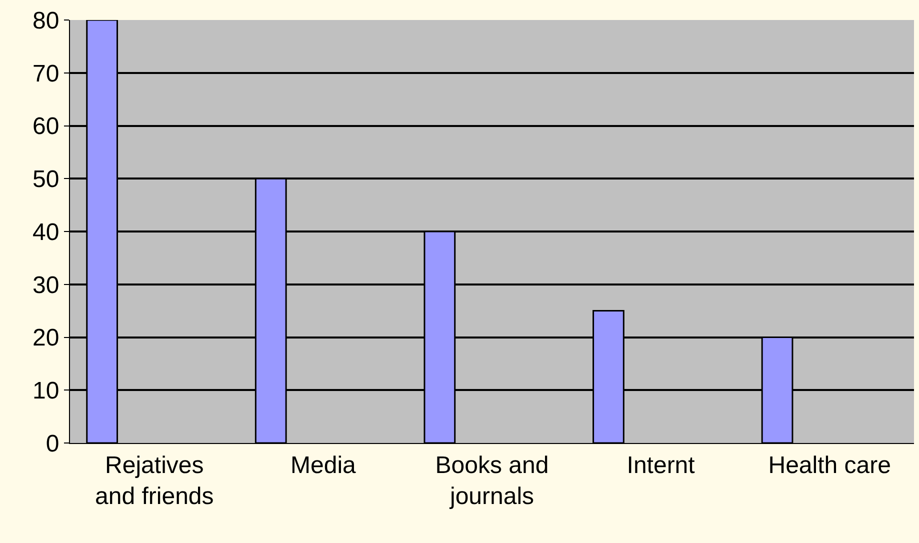 Image resolution: width=919 pixels, height=543 pixels. What do you see at coordinates (154, 481) in the screenshot?
I see `x-tick-label: Rejatives and friends` at bounding box center [154, 481].